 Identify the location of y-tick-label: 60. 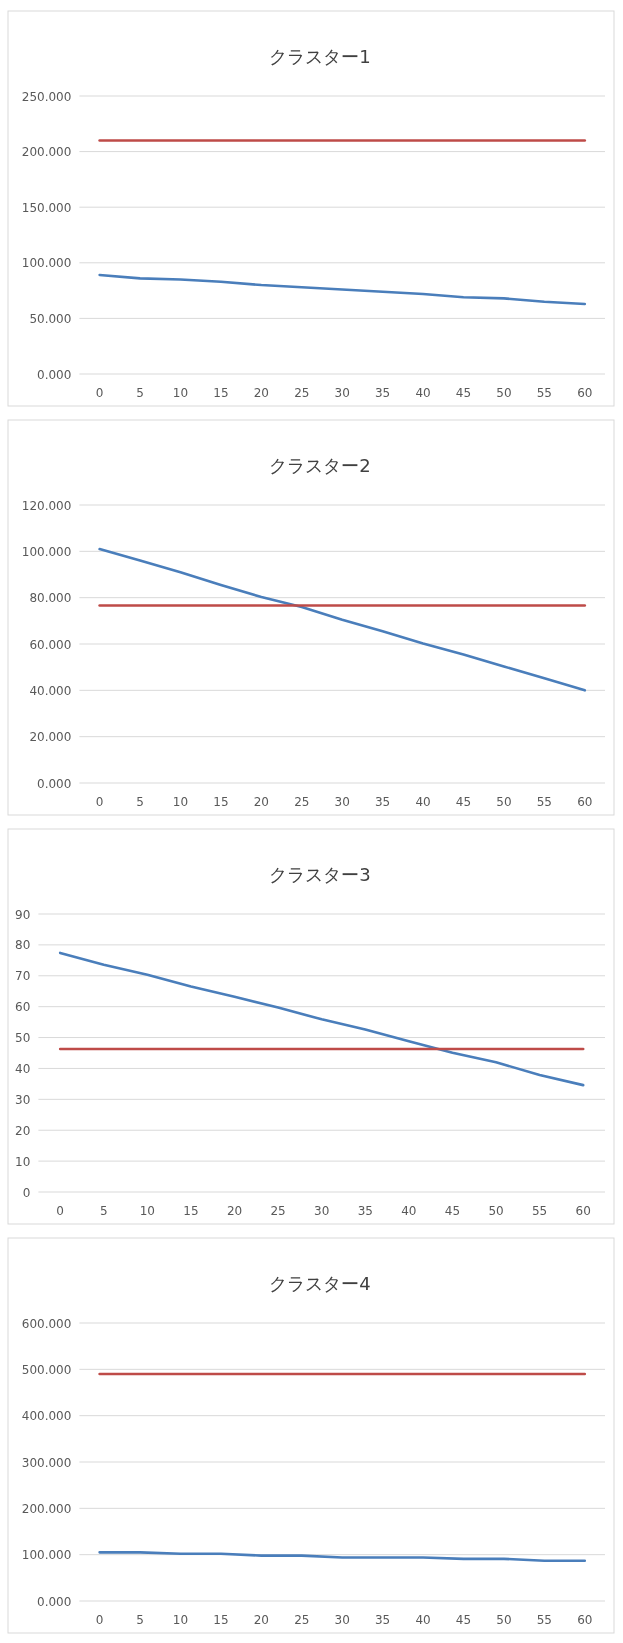
(23, 1007).